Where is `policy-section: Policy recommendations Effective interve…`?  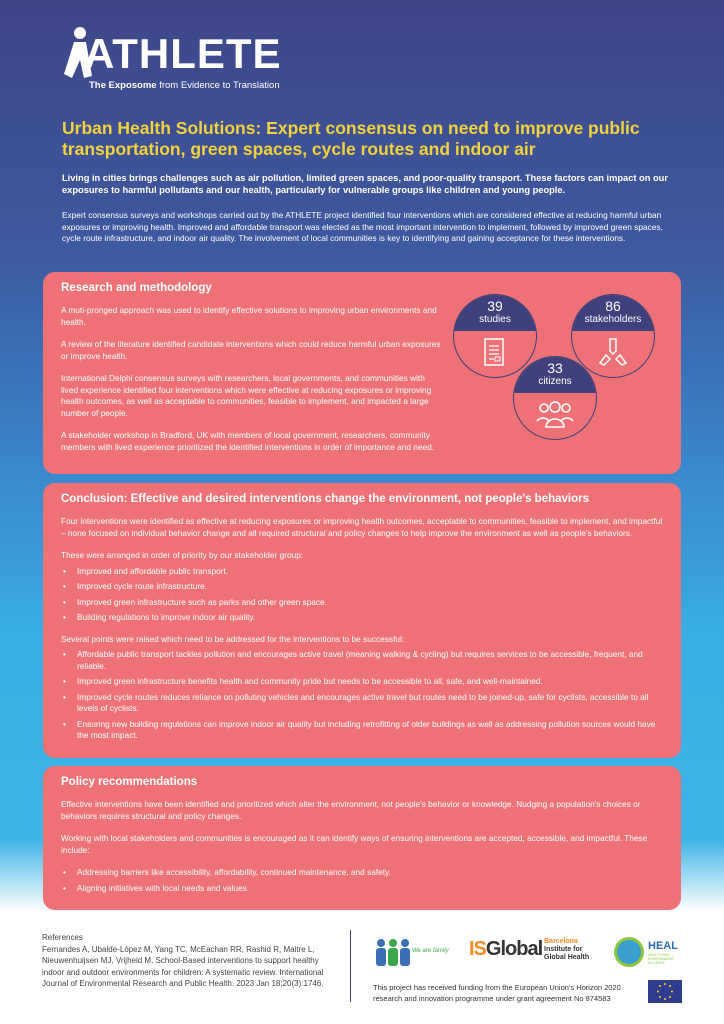 policy-section: Policy recommendations Effective interve… is located at coordinates (362, 838).